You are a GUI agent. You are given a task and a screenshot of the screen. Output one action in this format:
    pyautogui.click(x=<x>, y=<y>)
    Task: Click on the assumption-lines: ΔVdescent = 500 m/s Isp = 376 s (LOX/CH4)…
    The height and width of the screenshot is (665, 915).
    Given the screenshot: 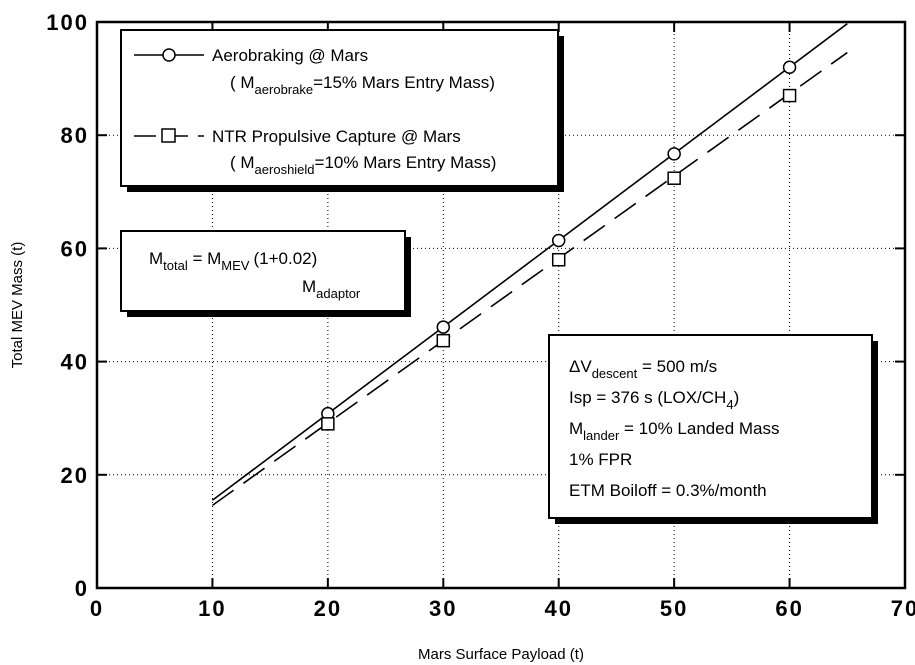 What is the action you would take?
    pyautogui.click(x=674, y=428)
    